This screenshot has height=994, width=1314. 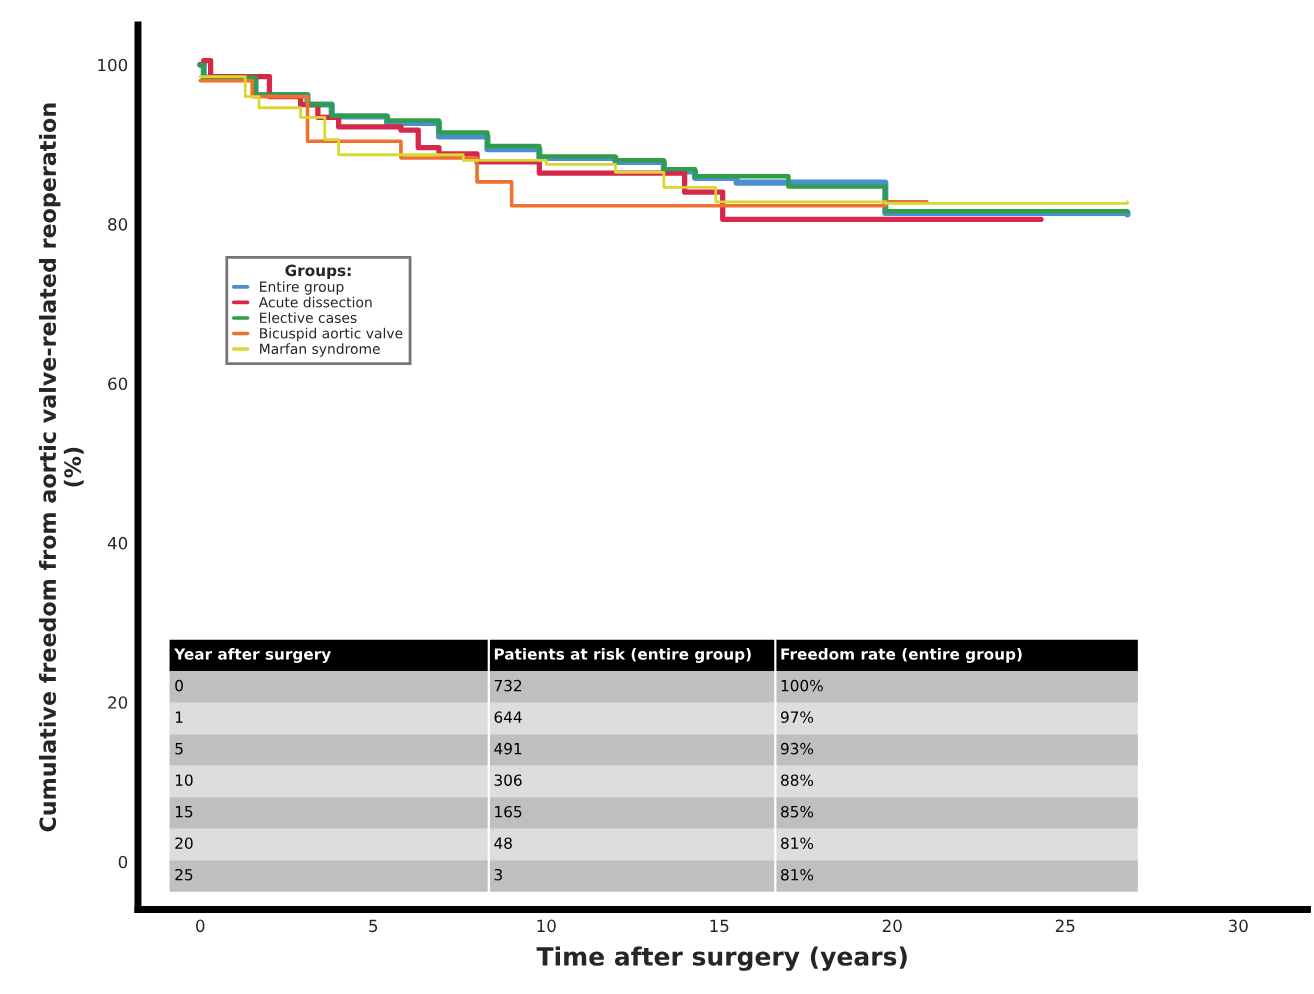 I want to click on y-tick-label: 80, so click(x=118, y=224).